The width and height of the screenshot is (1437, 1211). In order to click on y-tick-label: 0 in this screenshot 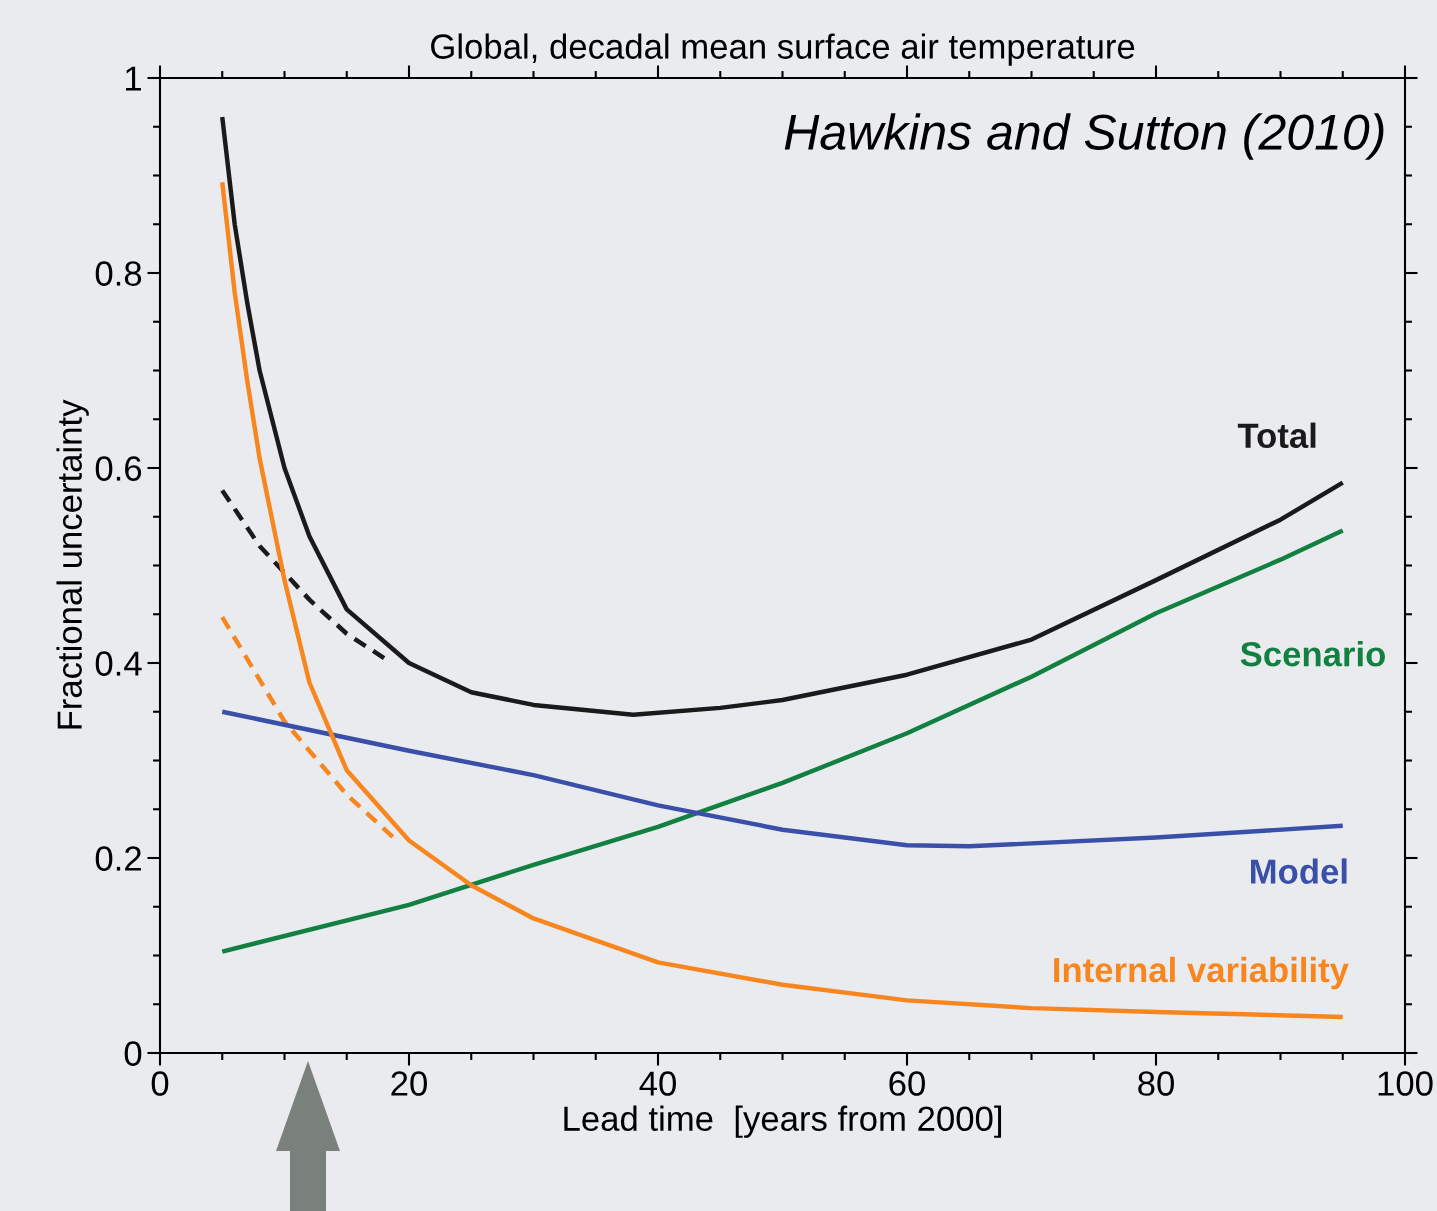, I will do `click(133, 1053)`.